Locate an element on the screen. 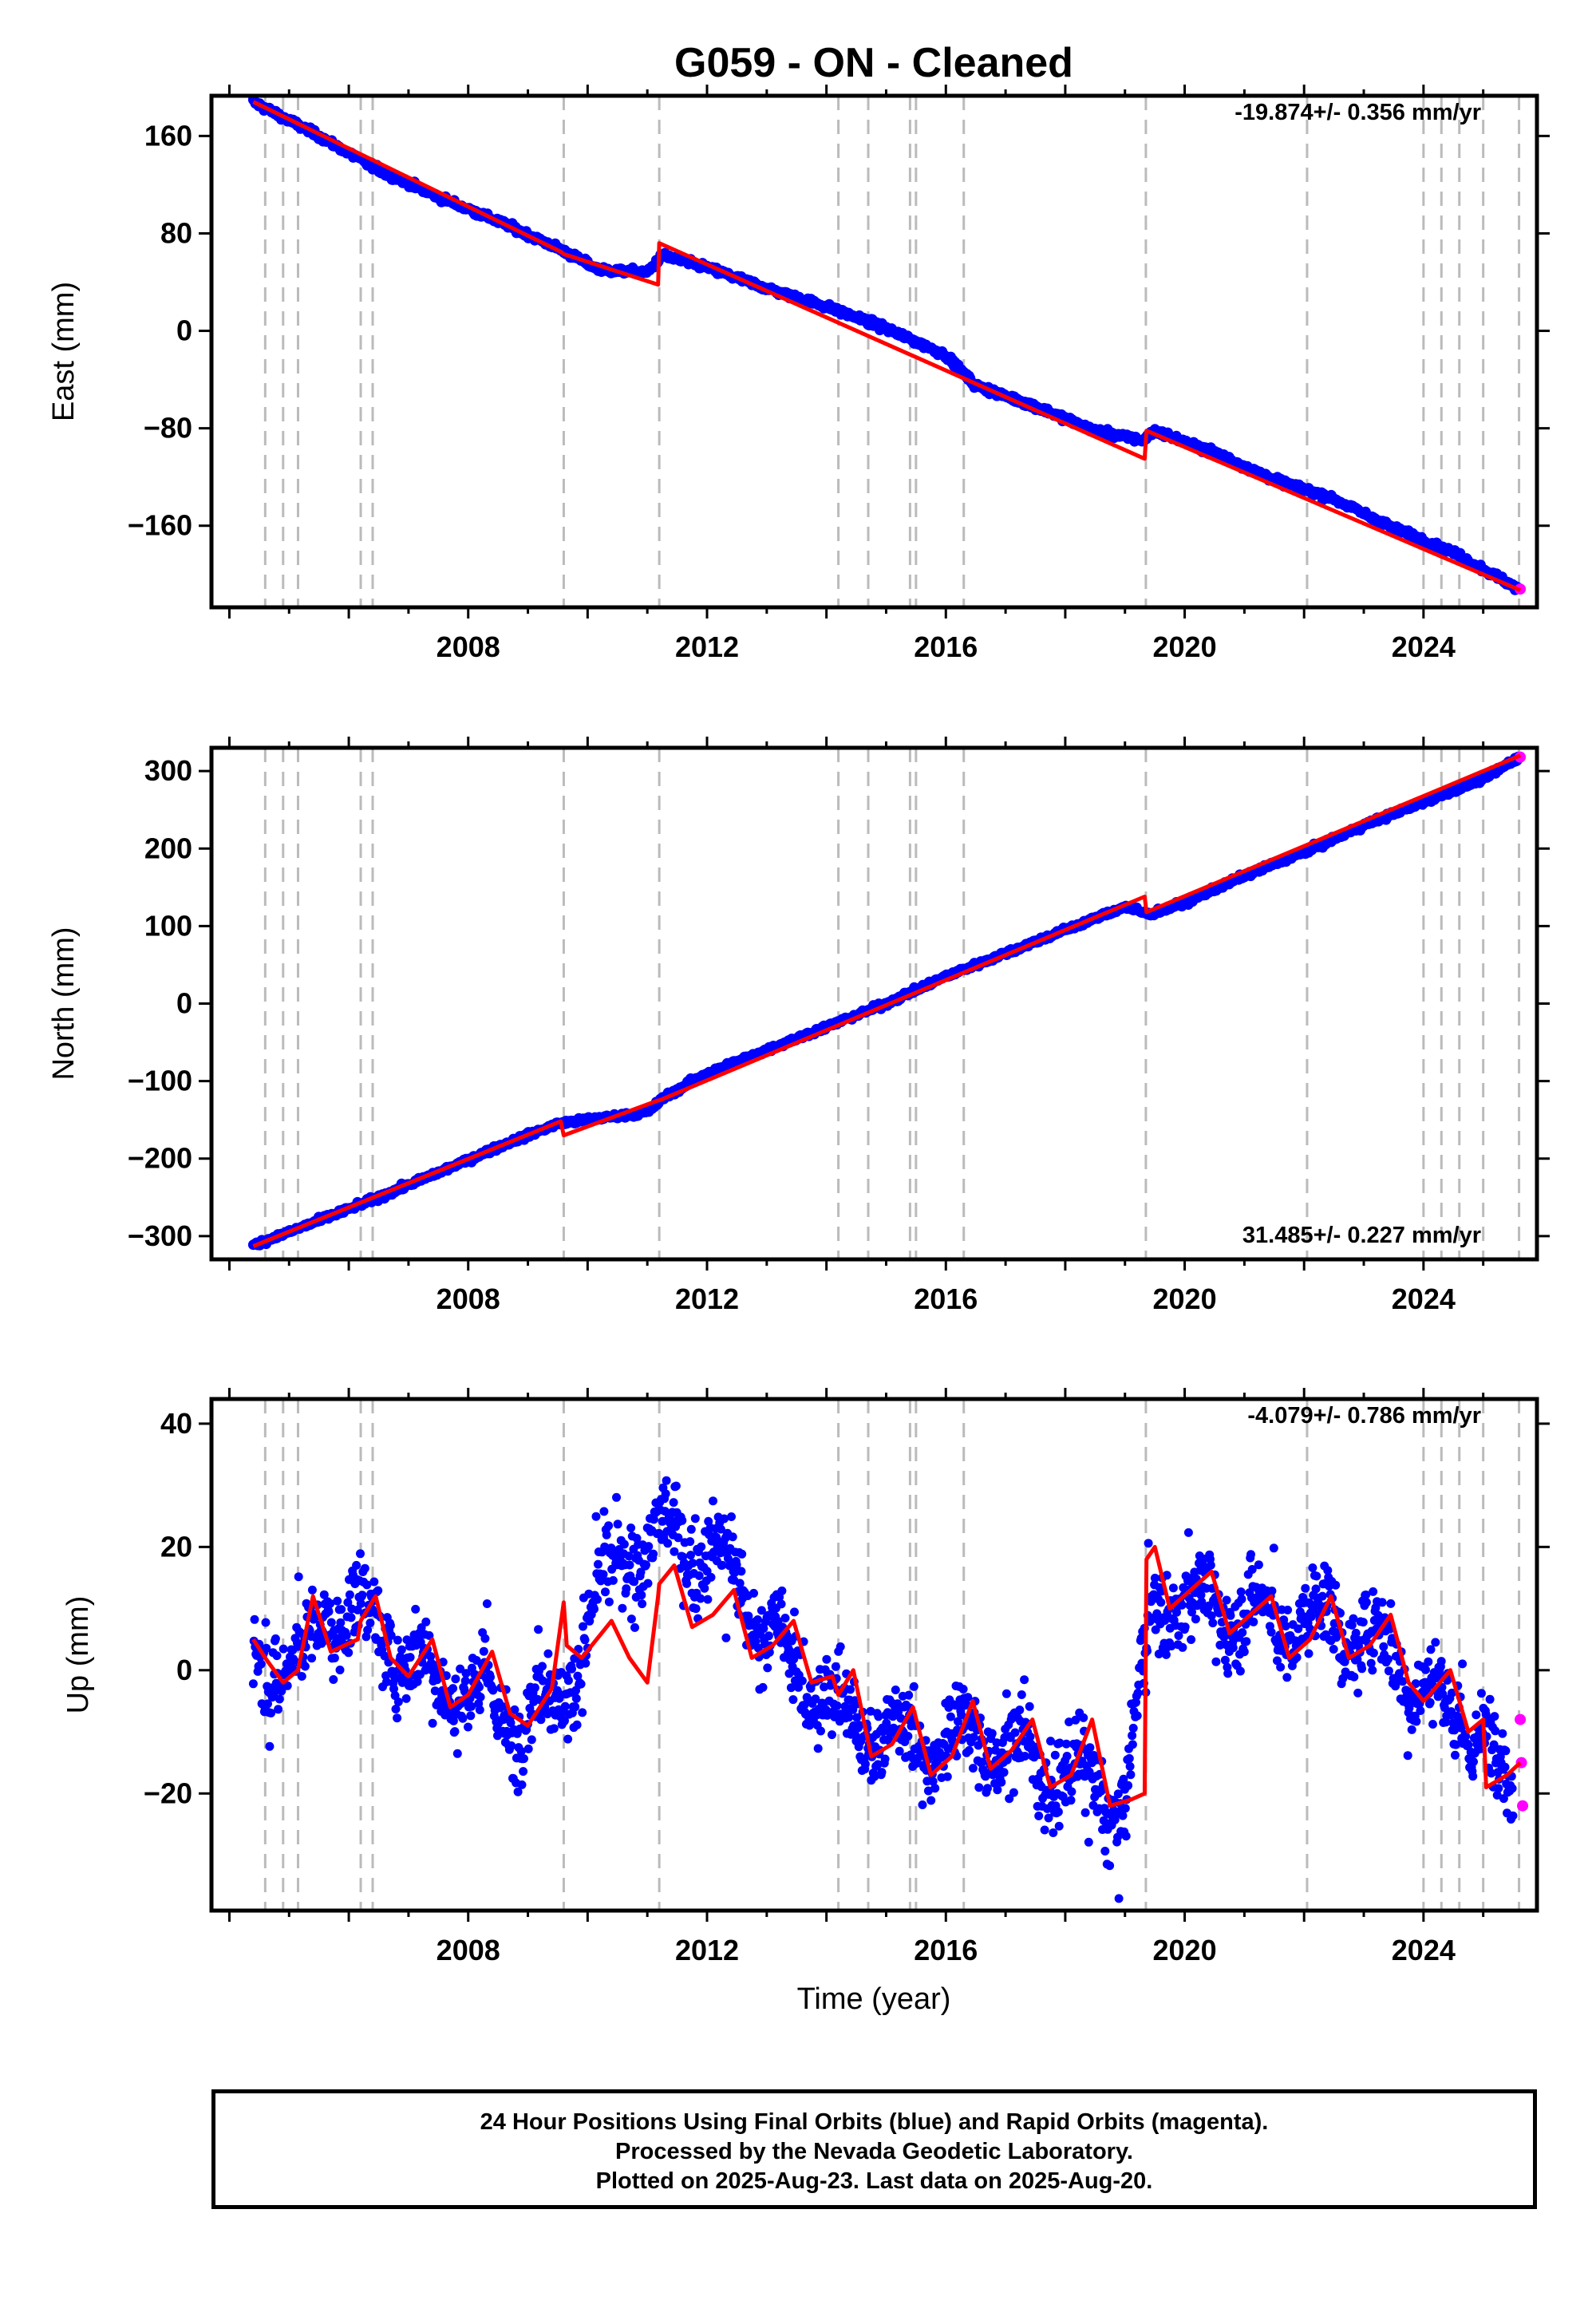 Image resolution: width=1596 pixels, height=2316 pixels. y-tick-label: −300 is located at coordinates (160, 1235).